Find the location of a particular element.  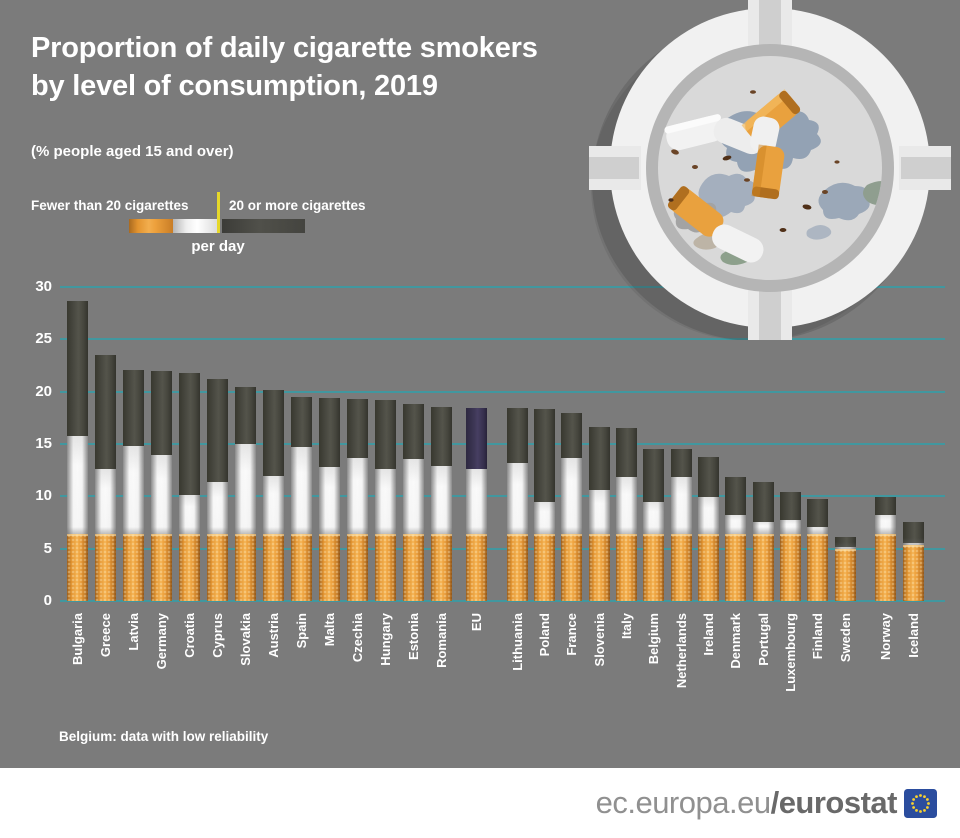

bar-italy is located at coordinates (626, 514).